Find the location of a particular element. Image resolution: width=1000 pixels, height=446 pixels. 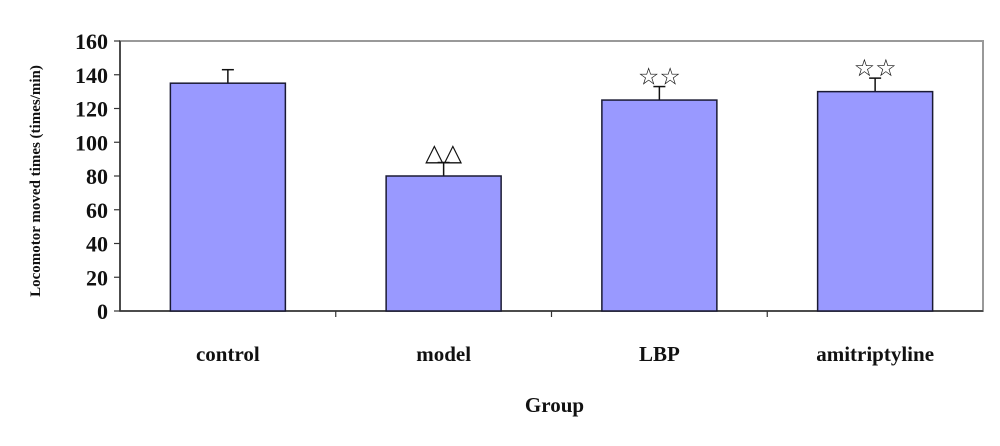

significance-marker: △△ is located at coordinates (443, 153).